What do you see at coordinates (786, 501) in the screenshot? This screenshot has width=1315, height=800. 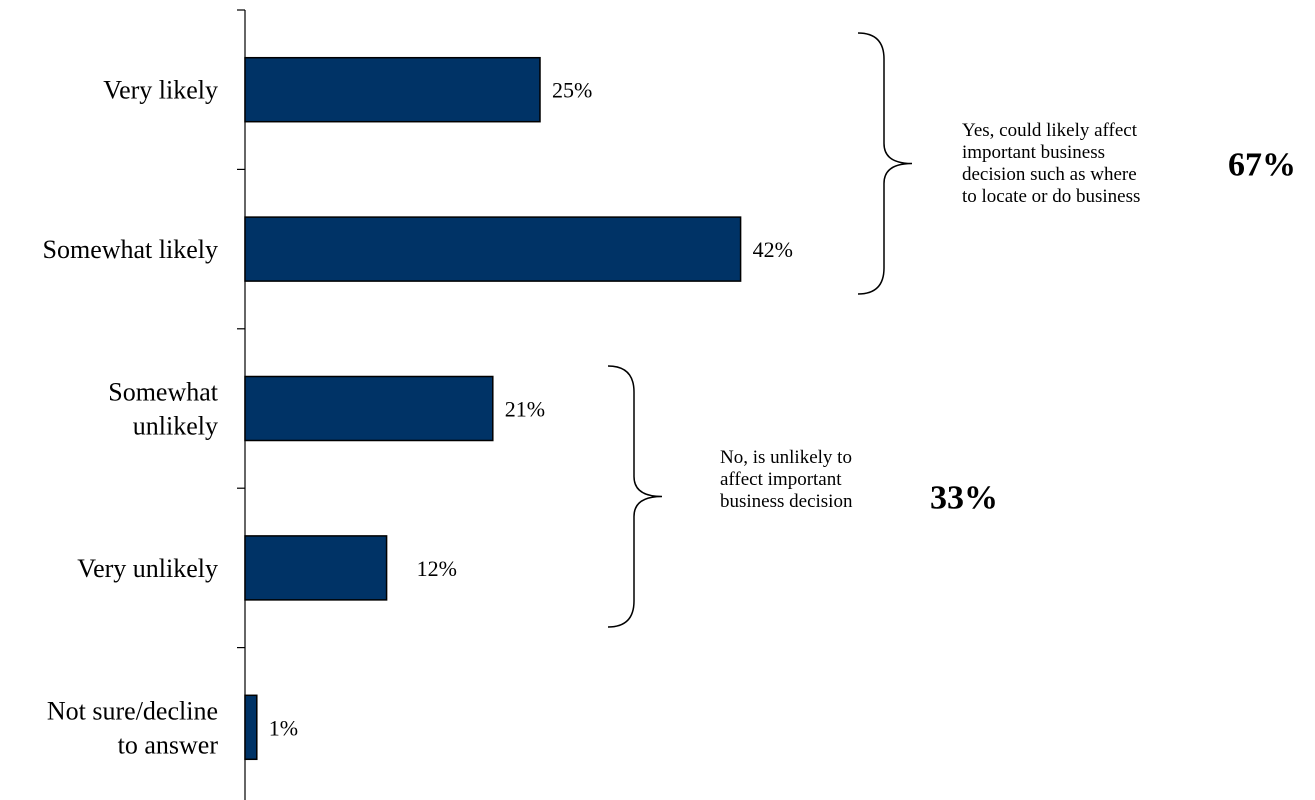 I see `group-annotation: business decision` at bounding box center [786, 501].